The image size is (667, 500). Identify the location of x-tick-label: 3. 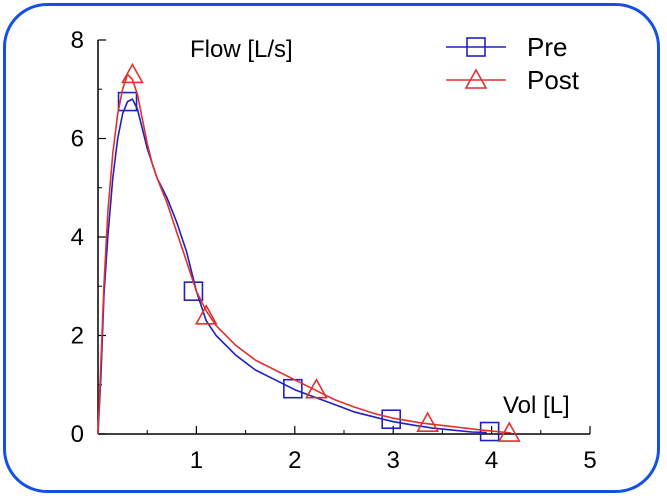
(393, 460).